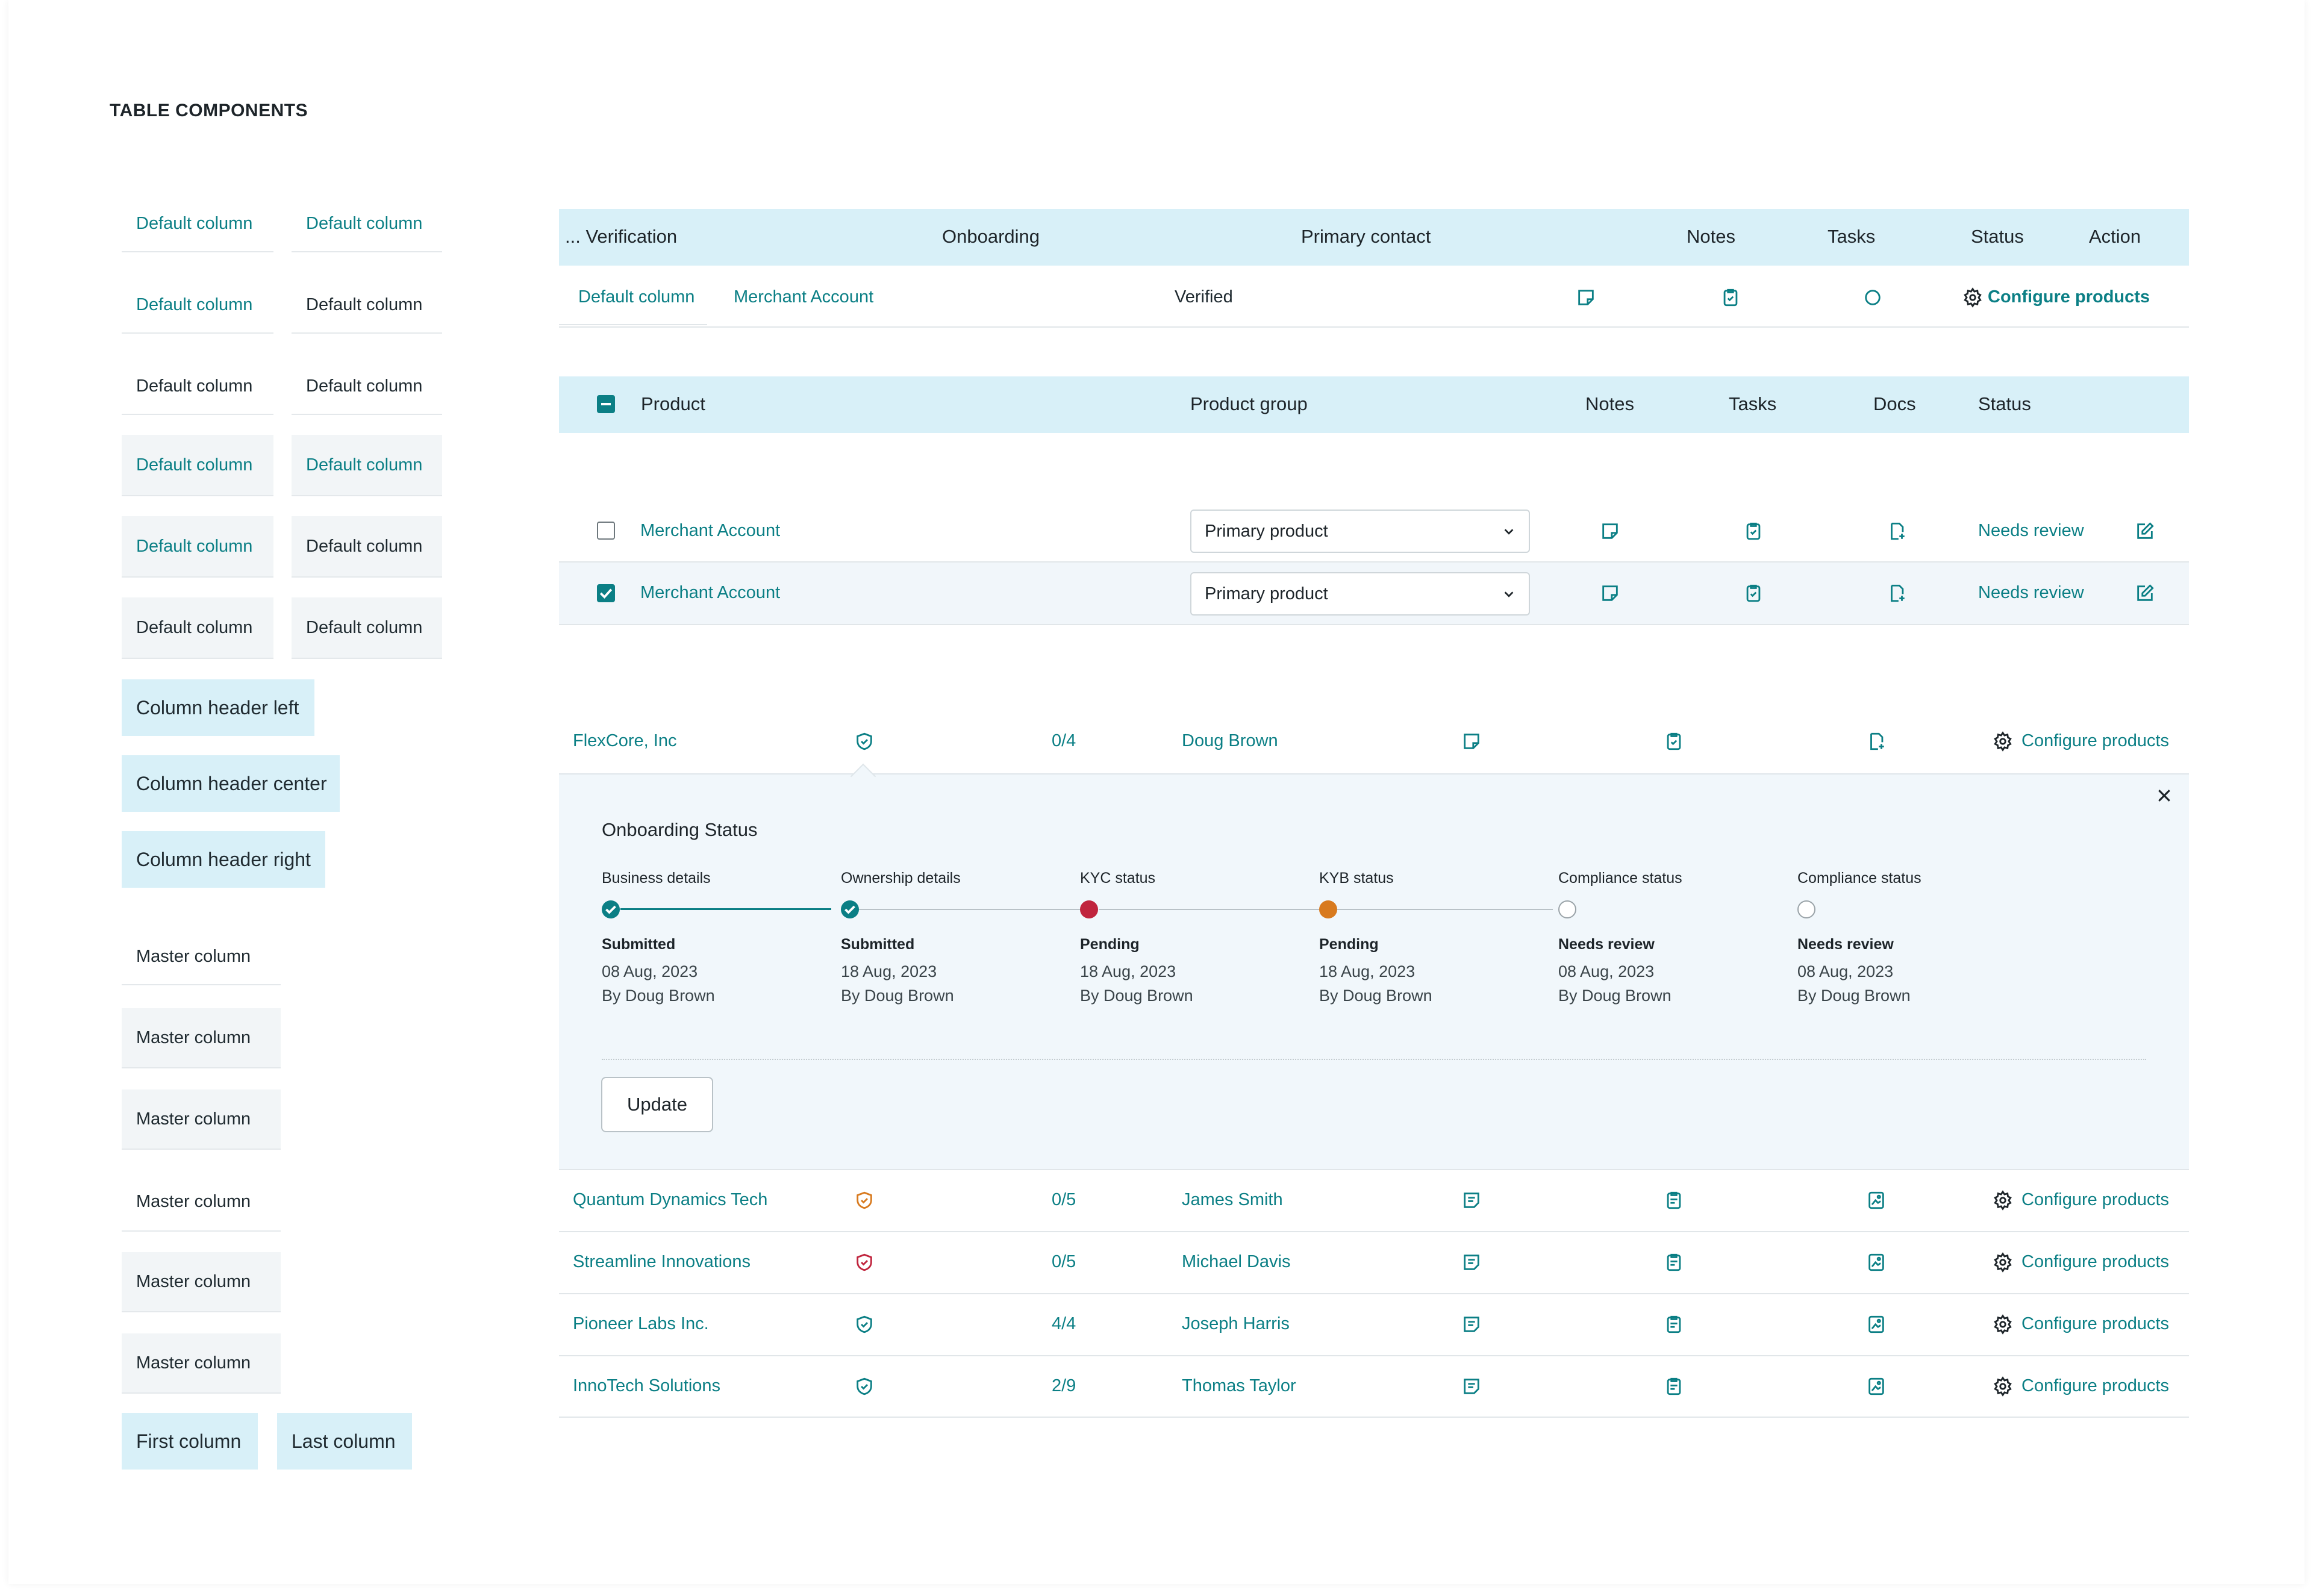  Describe the element at coordinates (641, 1323) in the screenshot. I see `company-name: Pioneer Labs Inc.` at that location.